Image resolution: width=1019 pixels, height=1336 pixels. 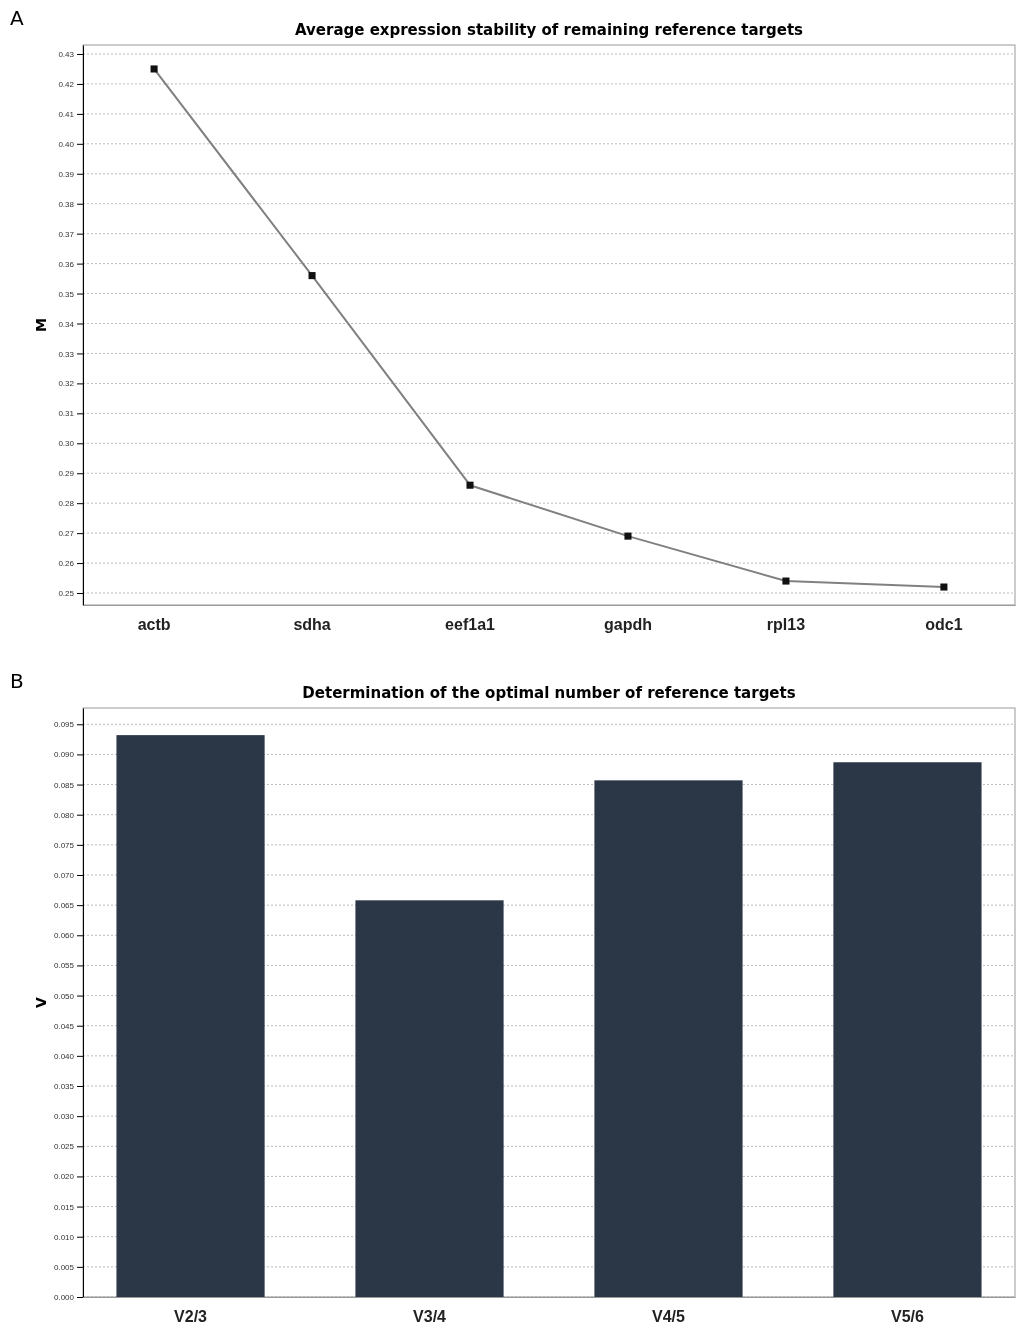 I want to click on x-tick-label: actb, so click(x=154, y=625).